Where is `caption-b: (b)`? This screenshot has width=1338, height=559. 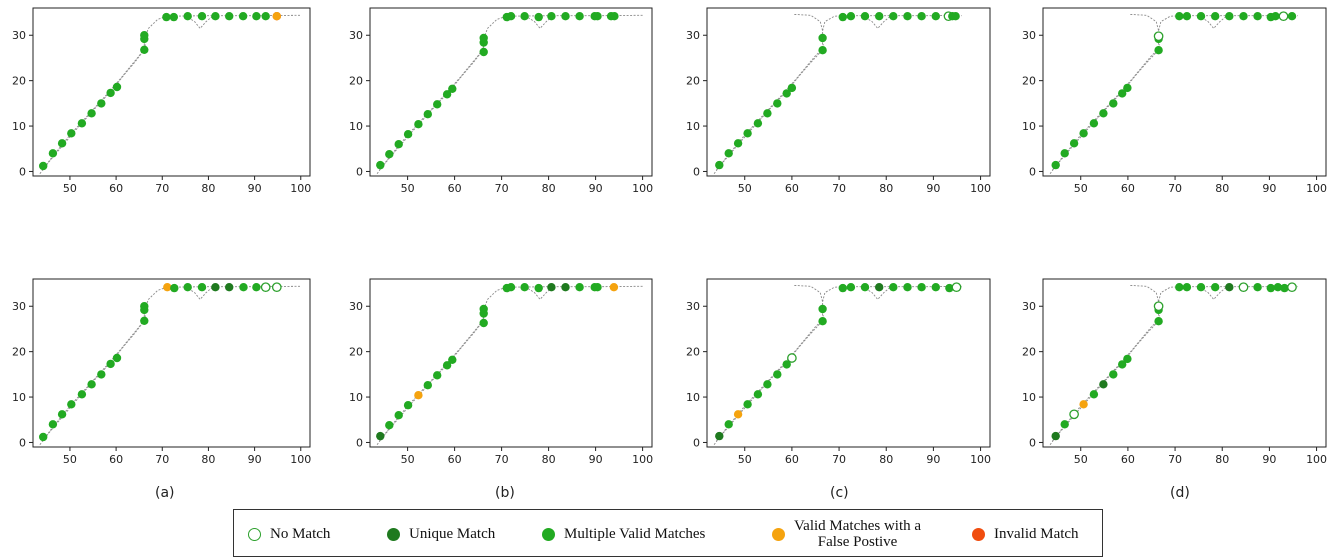
caption-b: (b) is located at coordinates (505, 493).